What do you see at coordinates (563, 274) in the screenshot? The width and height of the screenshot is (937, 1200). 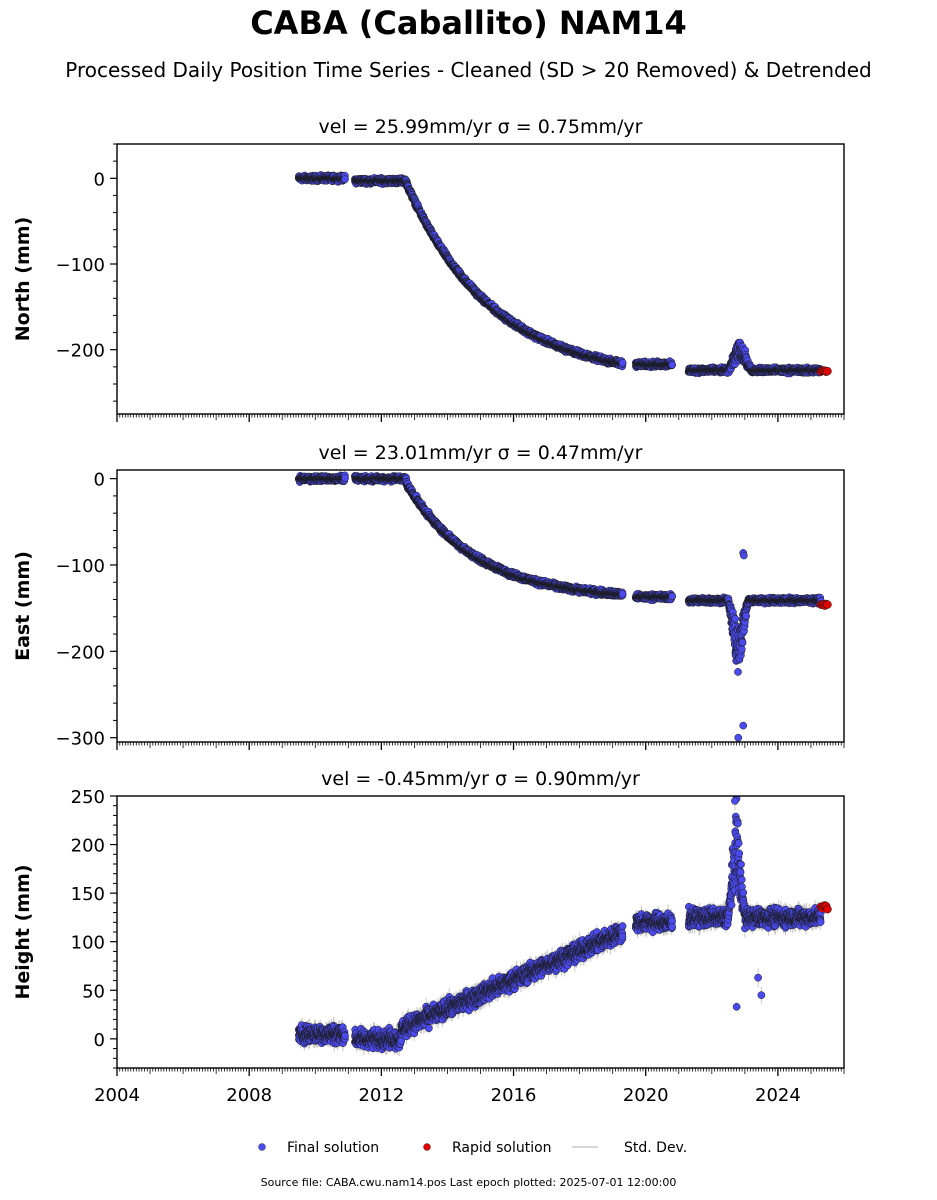 I see `data-points` at bounding box center [563, 274].